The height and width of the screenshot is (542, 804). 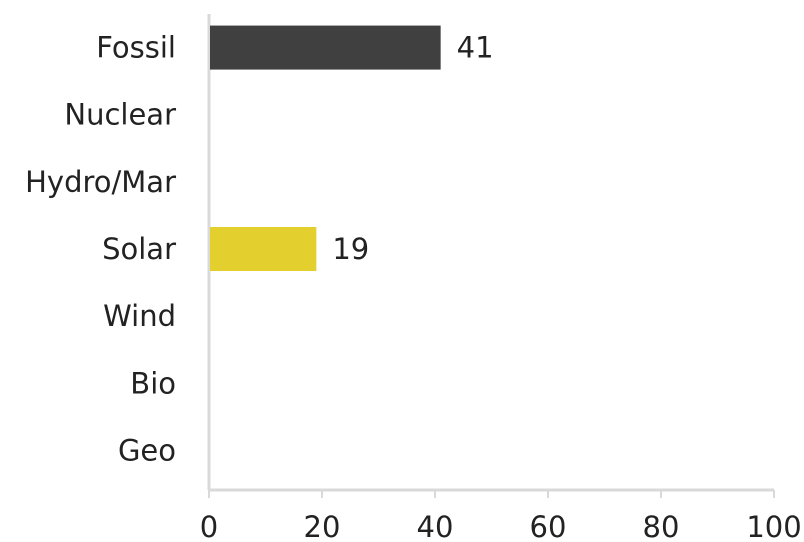 What do you see at coordinates (475, 48) in the screenshot?
I see `data-label-fossil: 41` at bounding box center [475, 48].